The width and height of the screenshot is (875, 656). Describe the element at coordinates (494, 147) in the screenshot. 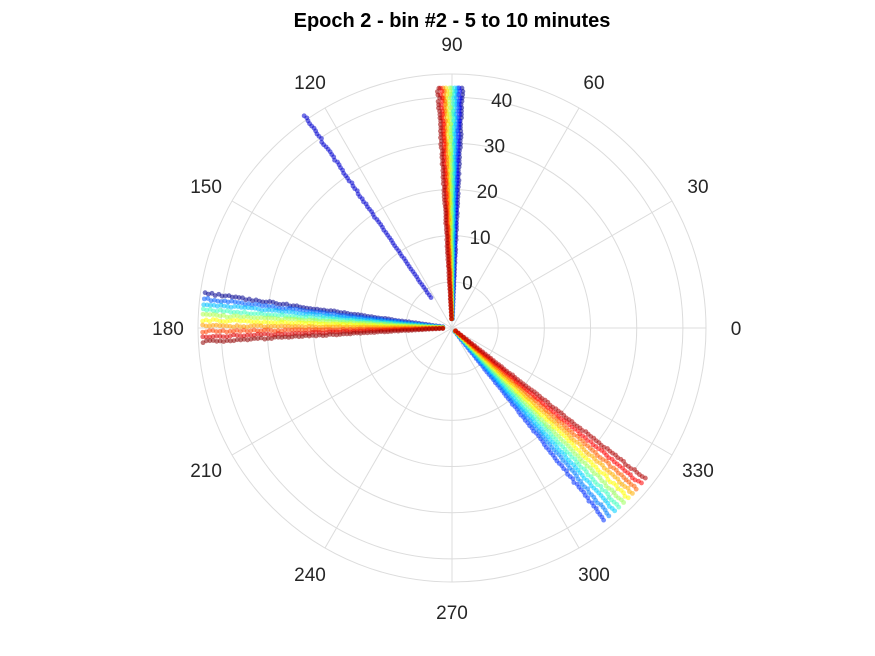

I see `radial-tick-label: 30` at that location.